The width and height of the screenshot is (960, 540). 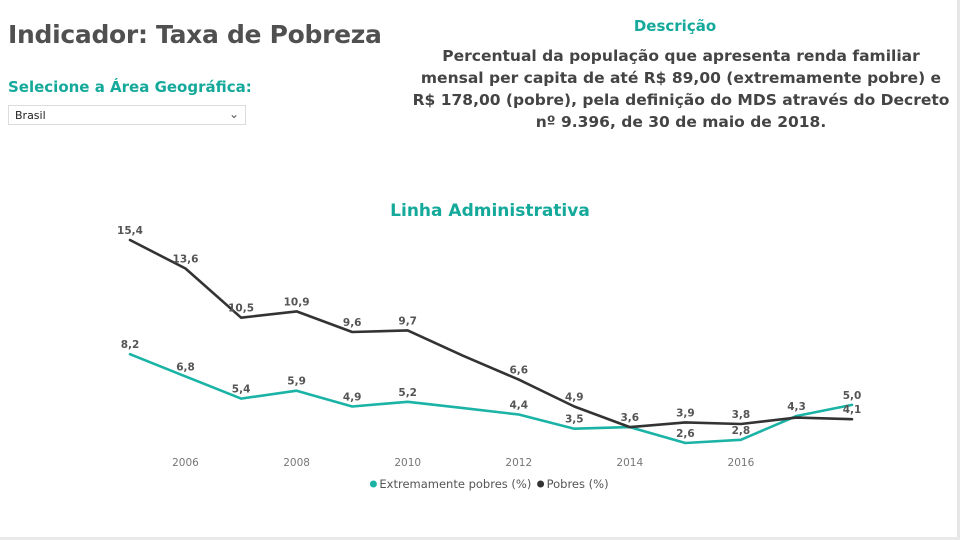 I want to click on data-label: 3,8, so click(x=741, y=415).